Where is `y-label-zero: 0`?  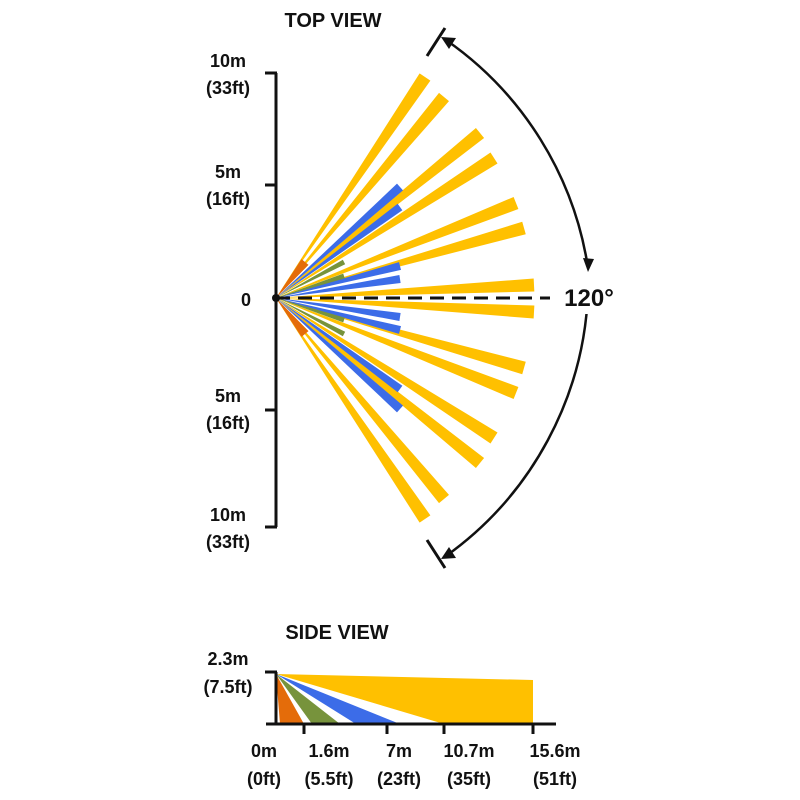 y-label-zero: 0 is located at coordinates (246, 300).